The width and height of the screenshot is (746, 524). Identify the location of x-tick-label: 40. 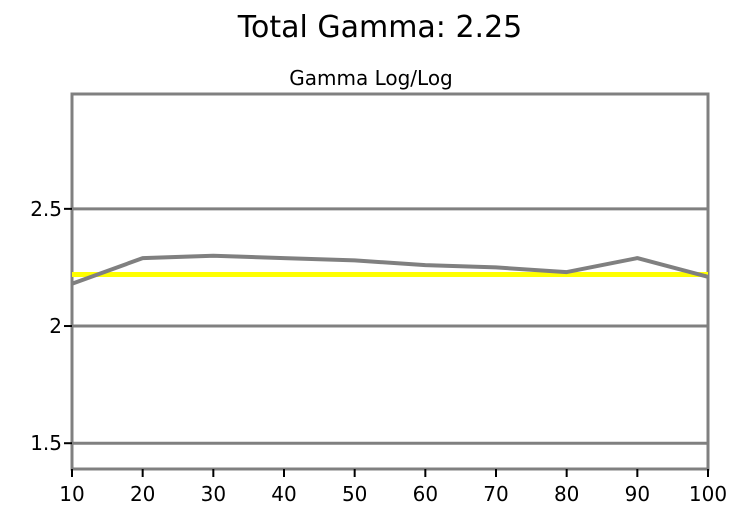
(283, 494).